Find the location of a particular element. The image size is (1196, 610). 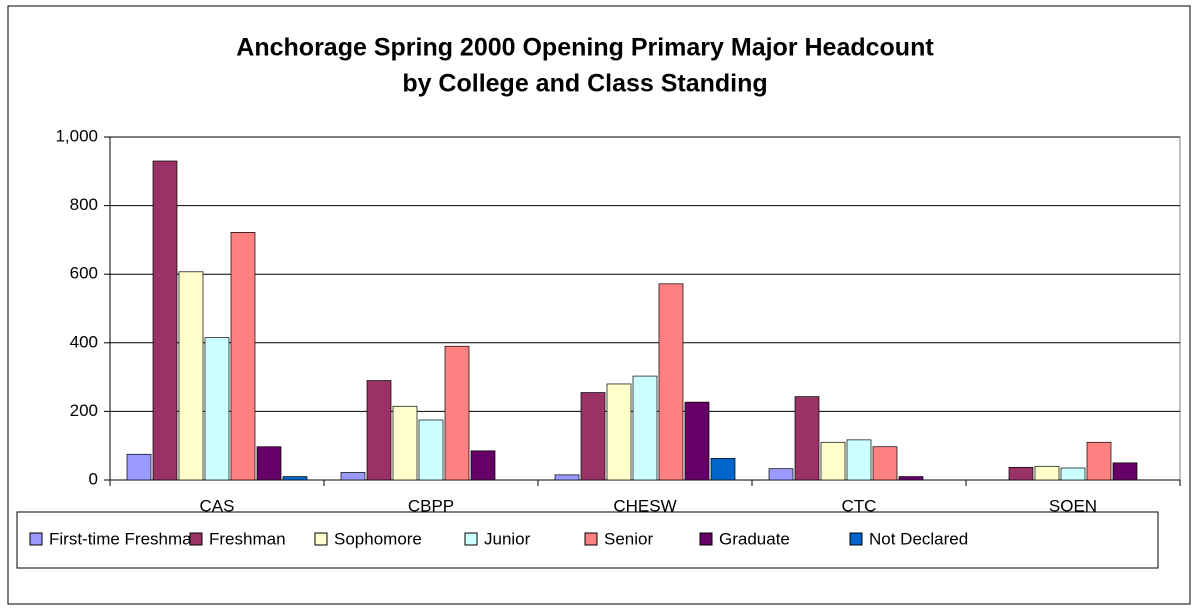

y-tick-label: 200 is located at coordinates (84, 410).